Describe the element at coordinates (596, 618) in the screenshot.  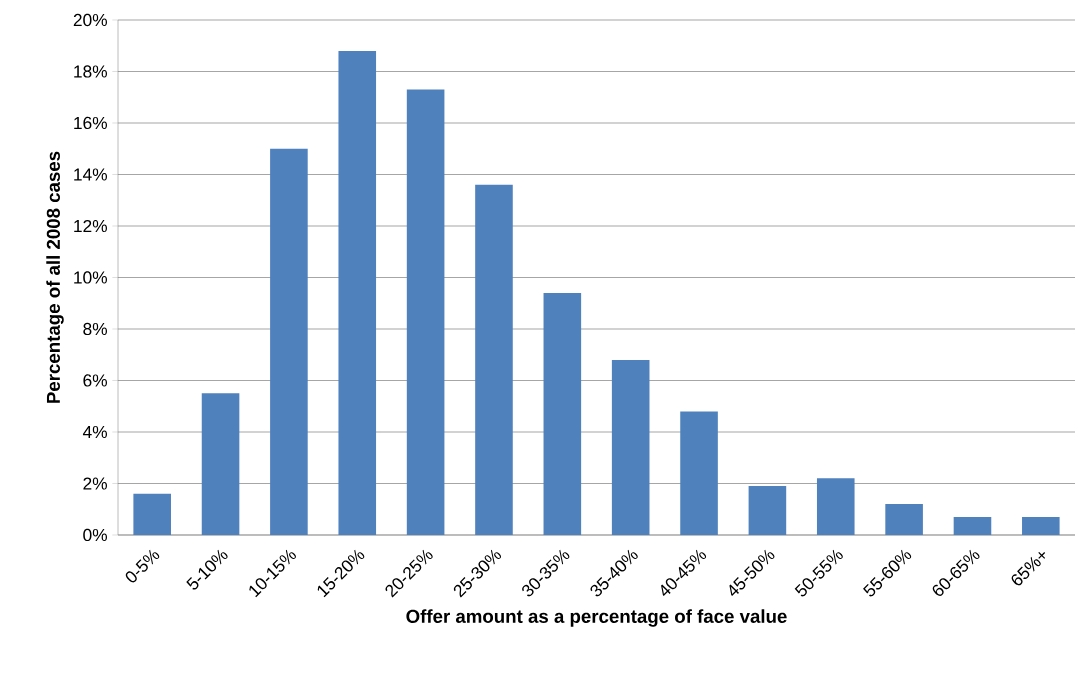
I see `x-axis-title: Offer amount as a percentage of face value` at that location.